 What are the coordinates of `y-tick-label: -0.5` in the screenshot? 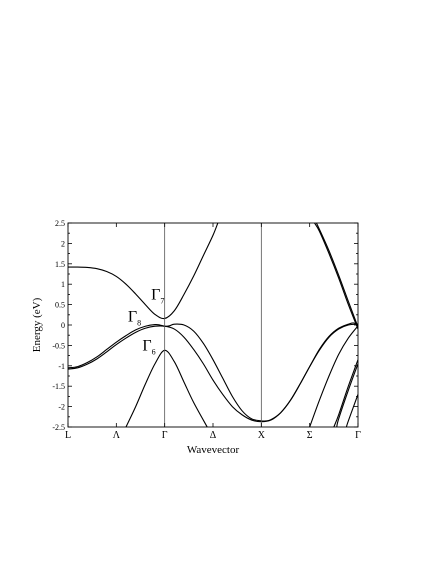 It's located at (58, 345).